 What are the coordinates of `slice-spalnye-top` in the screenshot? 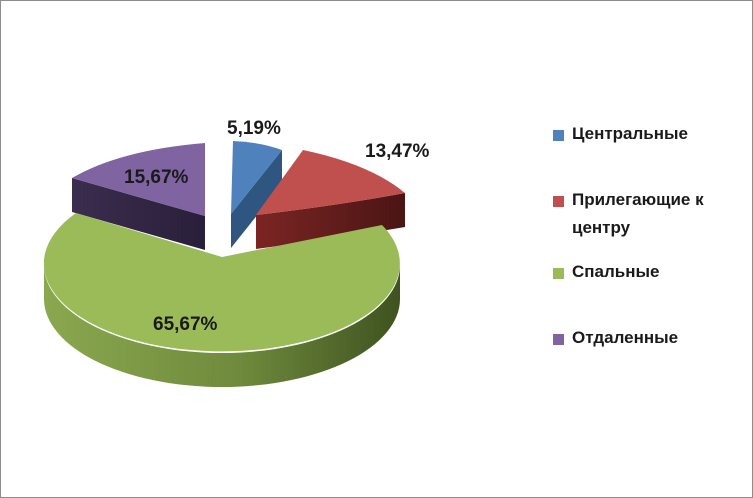 It's located at (221, 282).